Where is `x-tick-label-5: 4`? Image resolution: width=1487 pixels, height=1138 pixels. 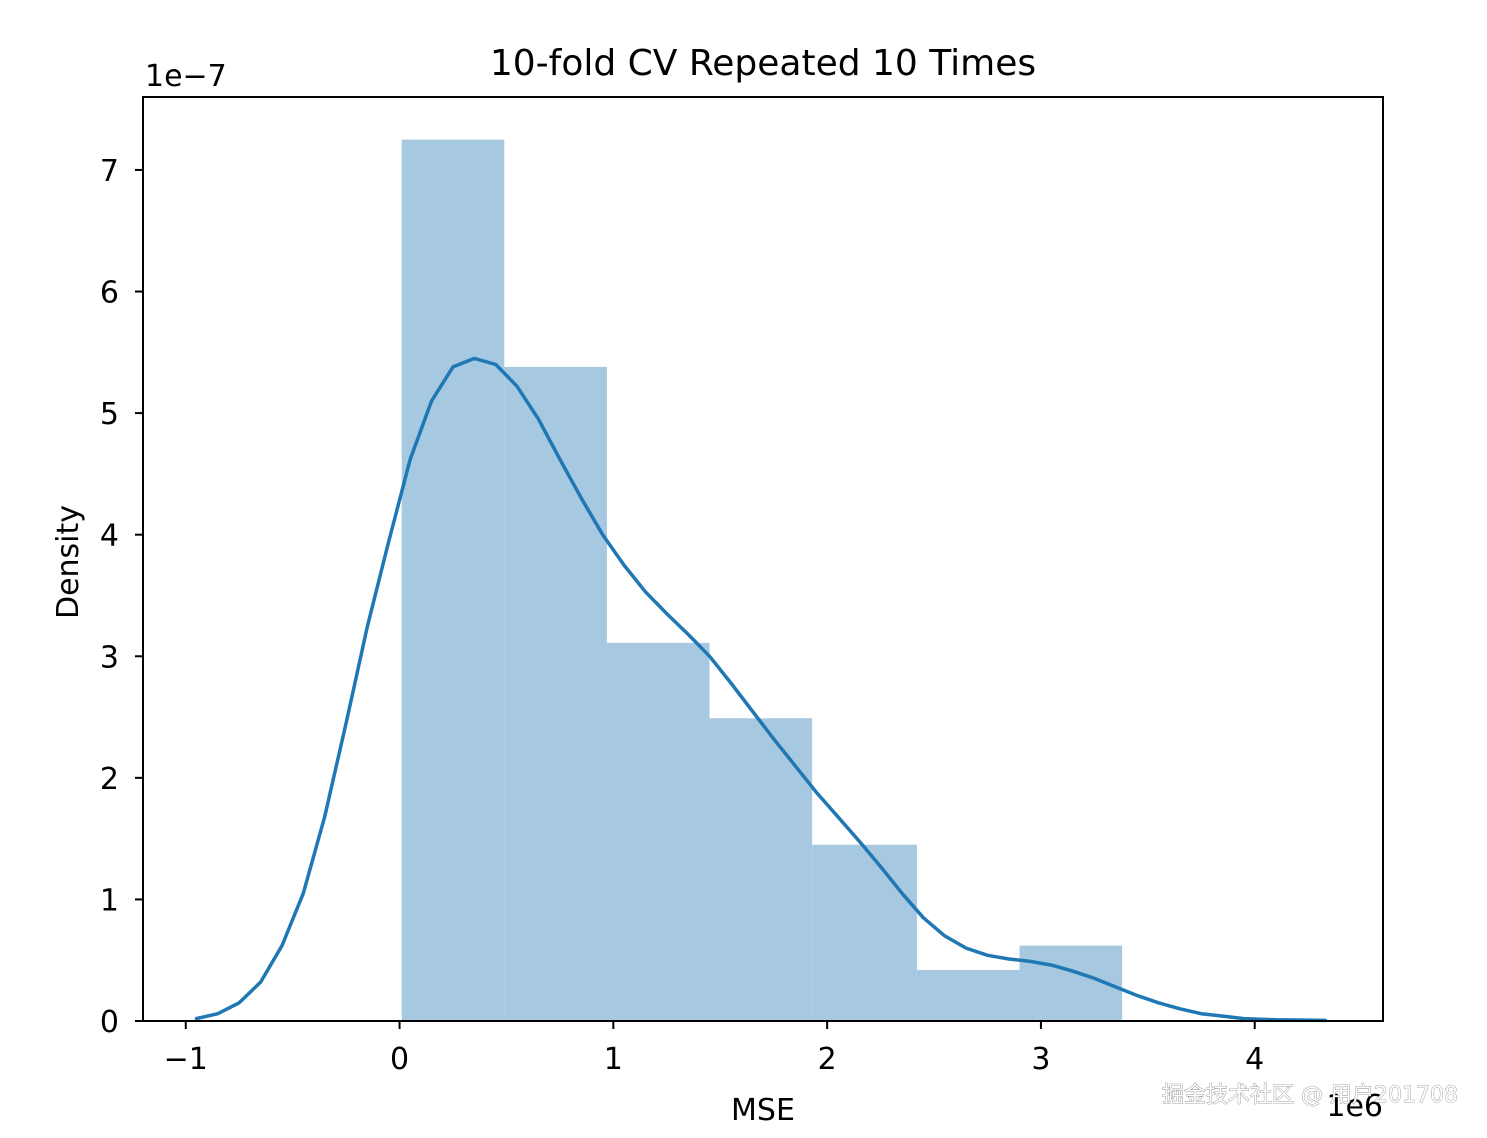 x-tick-label-5: 4 is located at coordinates (1254, 1059).